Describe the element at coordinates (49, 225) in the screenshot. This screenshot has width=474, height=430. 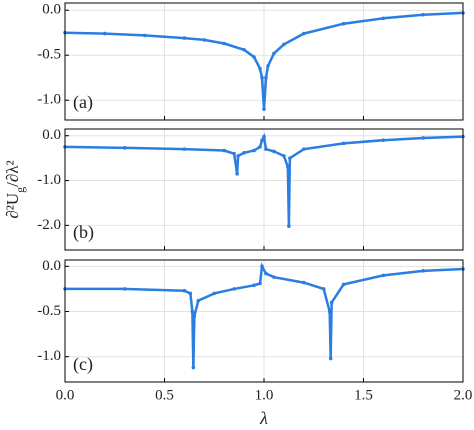
I see `y-tick-label: -2.0` at that location.